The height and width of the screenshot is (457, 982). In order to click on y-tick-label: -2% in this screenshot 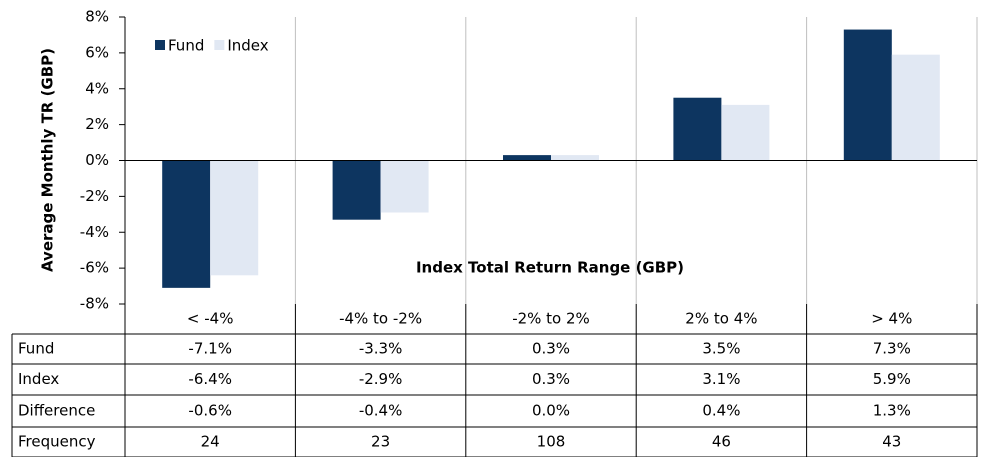, I will do `click(94, 196)`.